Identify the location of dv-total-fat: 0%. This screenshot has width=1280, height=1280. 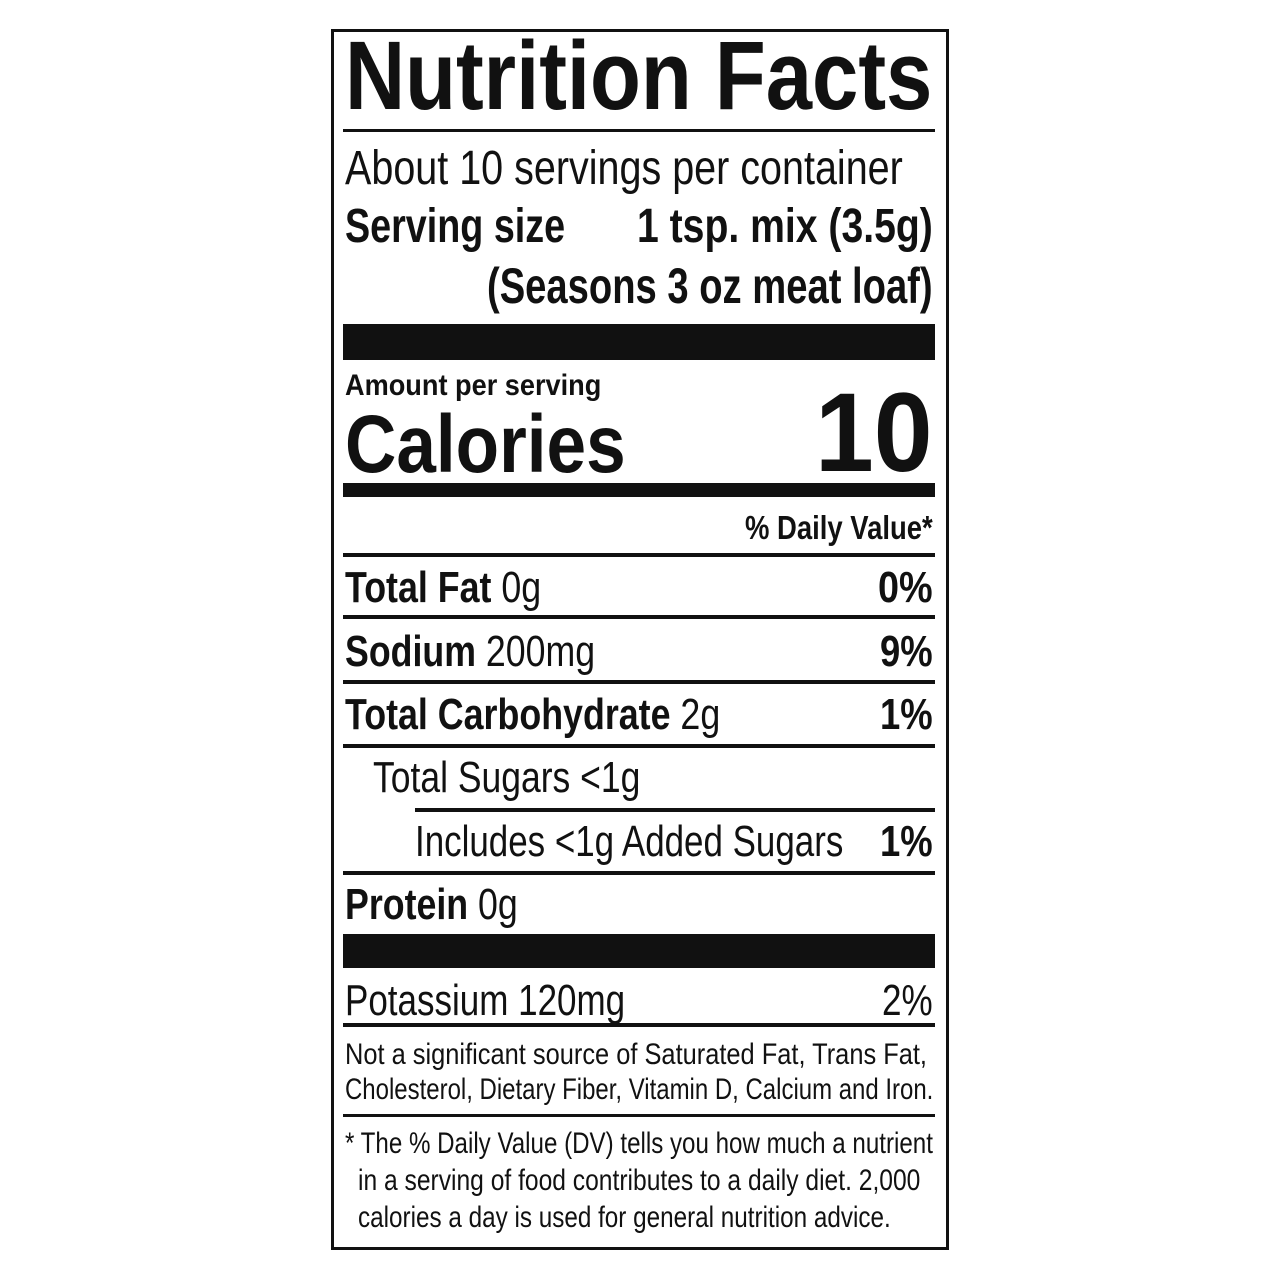
(905, 587).